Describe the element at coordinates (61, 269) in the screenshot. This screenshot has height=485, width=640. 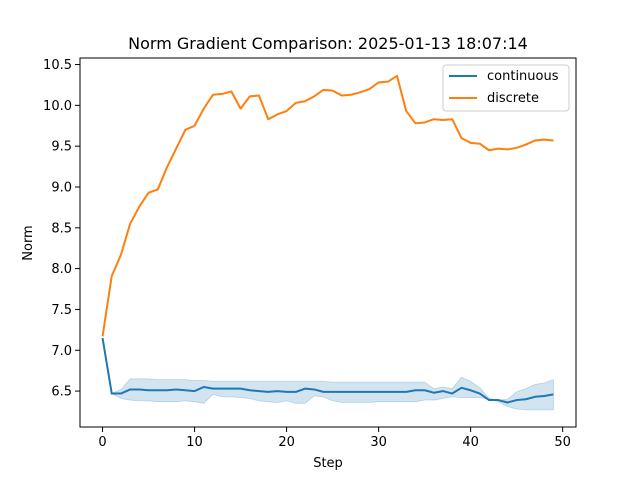
I see `y-tick-label: 8.0` at that location.